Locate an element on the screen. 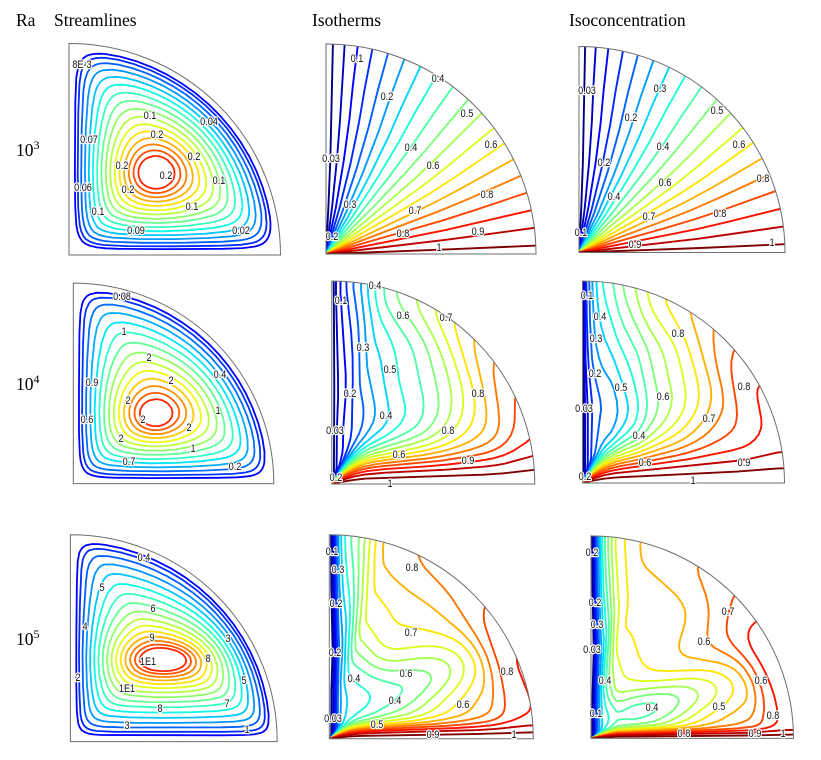 The width and height of the screenshot is (821, 760). svg-text: 4 is located at coordinates (84, 627).